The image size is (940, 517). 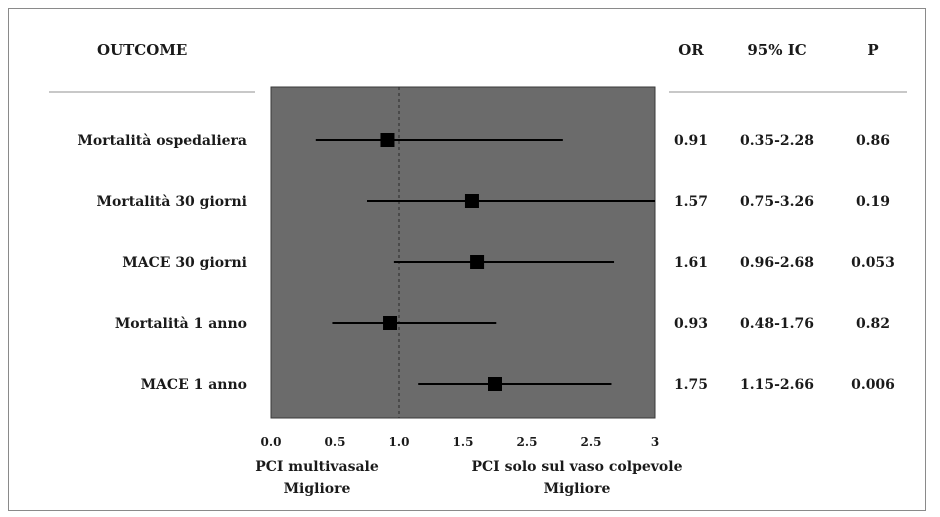 What do you see at coordinates (577, 467) in the screenshot?
I see `footer-right-line1: PCI solo sul vaso colpevole` at bounding box center [577, 467].